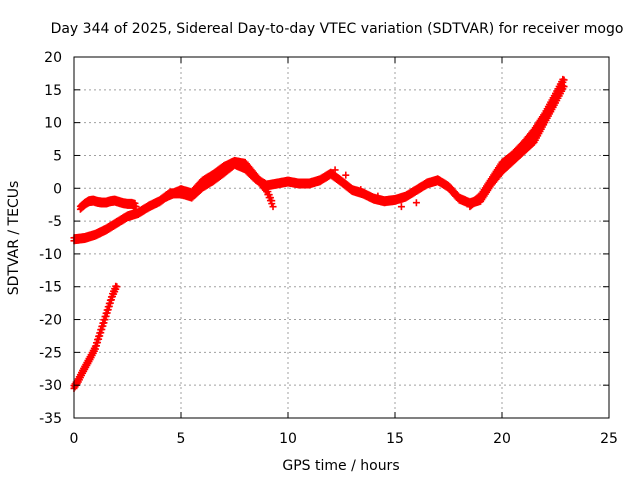 Image resolution: width=640 pixels, height=480 pixels. I want to click on y-tick-label: 20, so click(53, 58).